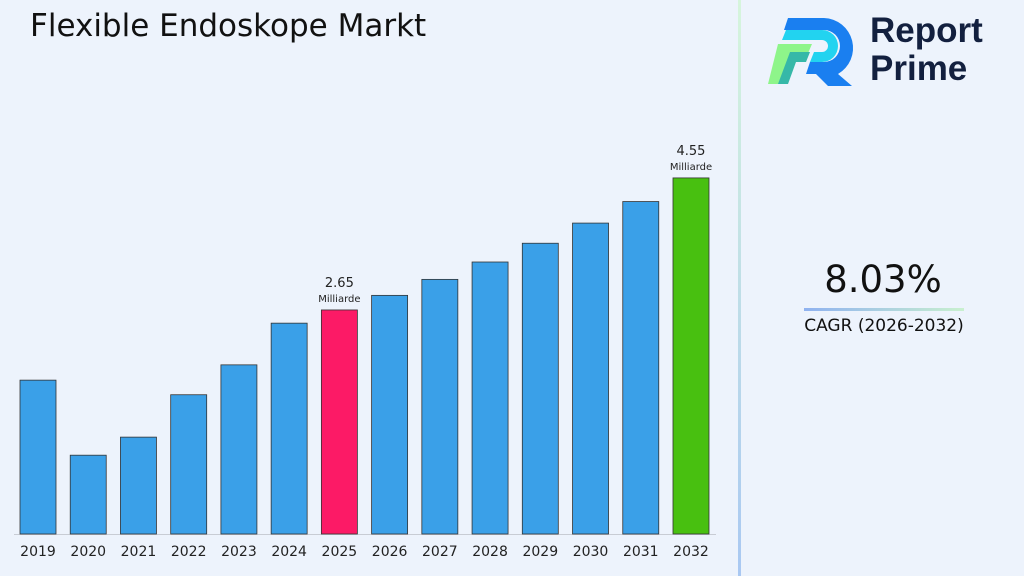 The width and height of the screenshot is (1024, 576). Describe the element at coordinates (691, 552) in the screenshot. I see `x-tick-label: 2032` at that location.